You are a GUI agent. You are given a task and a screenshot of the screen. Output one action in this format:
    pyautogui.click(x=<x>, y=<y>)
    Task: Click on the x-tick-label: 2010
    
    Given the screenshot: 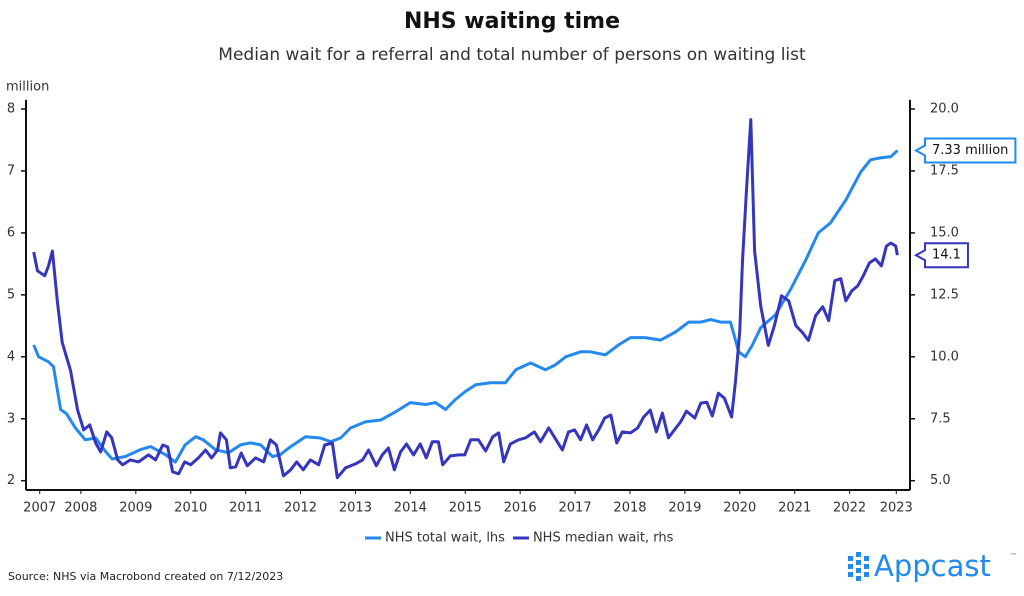 What is the action you would take?
    pyautogui.click(x=190, y=508)
    